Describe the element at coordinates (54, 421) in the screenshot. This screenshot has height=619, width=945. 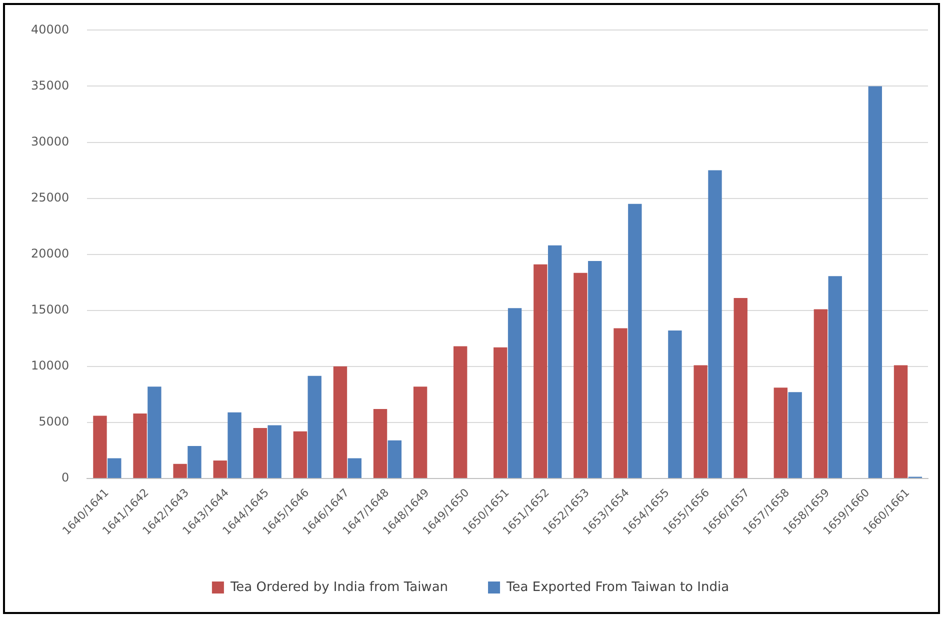
I see `y-tick-label: 5000` at that location.